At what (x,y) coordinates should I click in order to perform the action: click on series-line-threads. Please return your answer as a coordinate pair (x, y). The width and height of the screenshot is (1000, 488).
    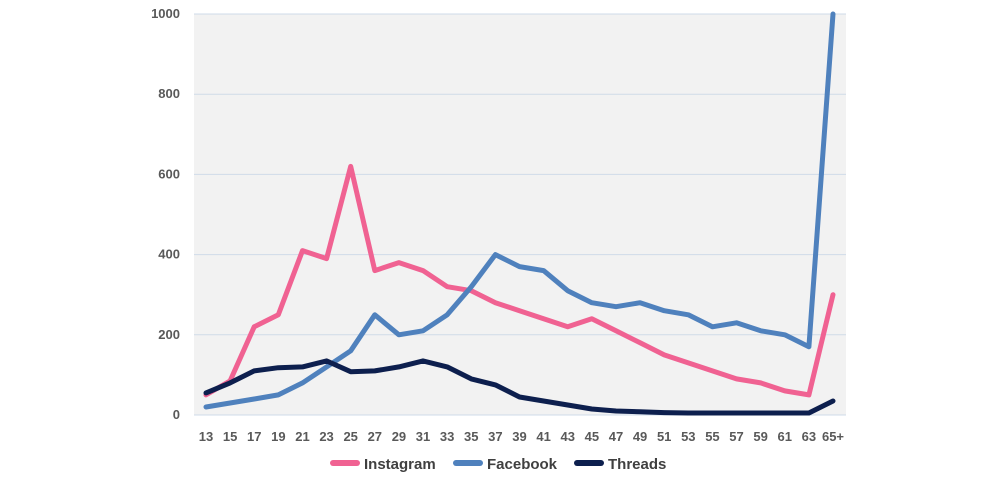
    Looking at the image, I should click on (519, 387).